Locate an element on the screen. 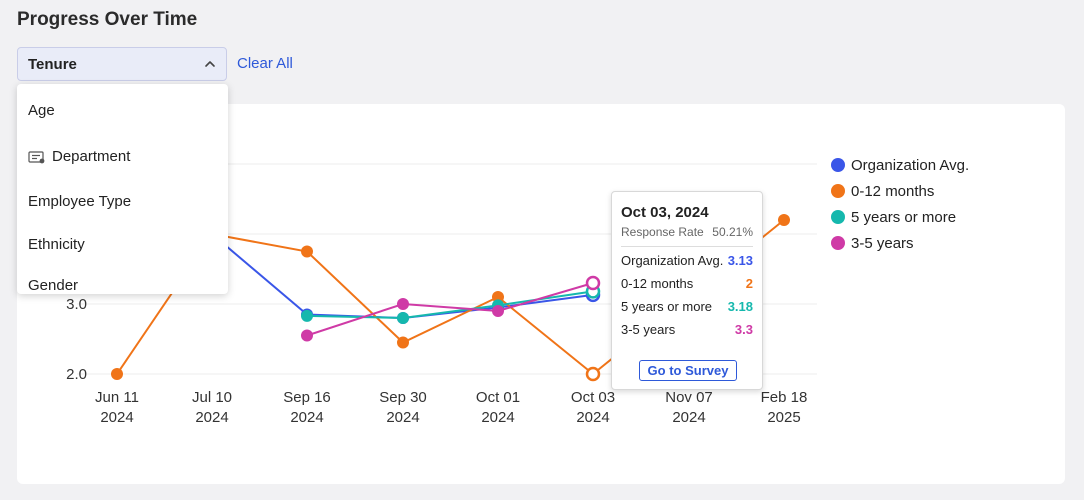 The width and height of the screenshot is (1084, 500). department-icon is located at coordinates (36, 156).